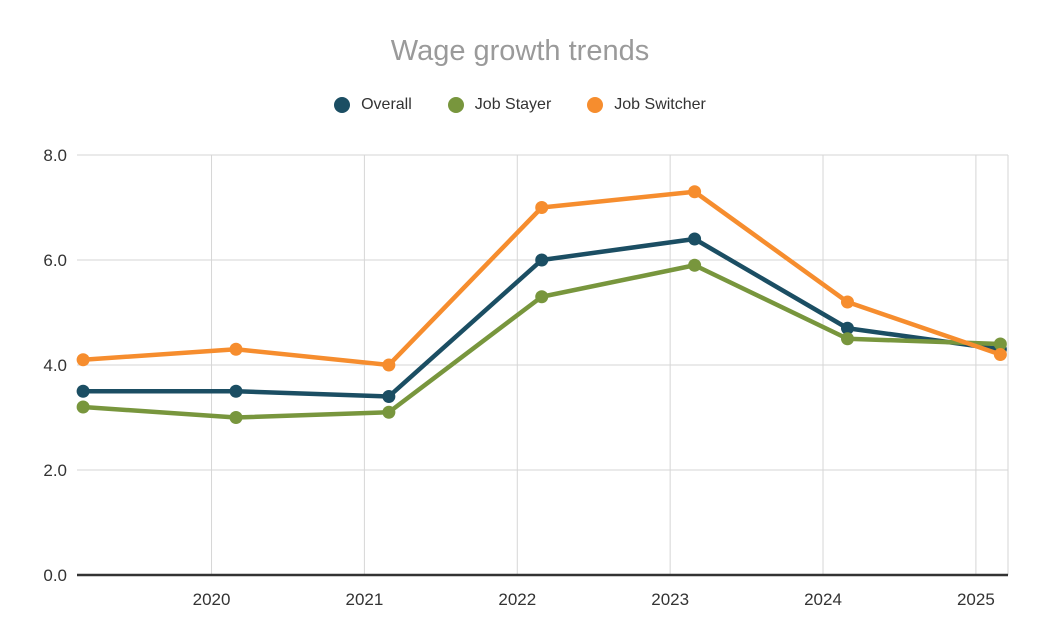 The width and height of the screenshot is (1040, 643). Describe the element at coordinates (660, 104) in the screenshot. I see `legend-label-job-switcher: Job Switcher` at that location.